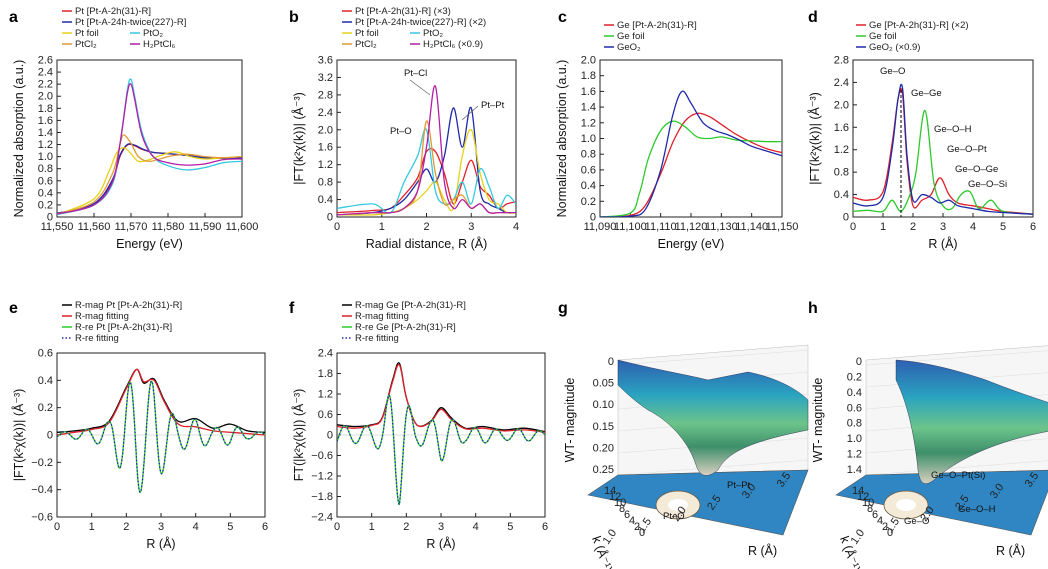 This screenshot has height=569, width=1048. Describe the element at coordinates (325, 130) in the screenshot. I see `y-tick-label-b-5: 2.0` at that location.